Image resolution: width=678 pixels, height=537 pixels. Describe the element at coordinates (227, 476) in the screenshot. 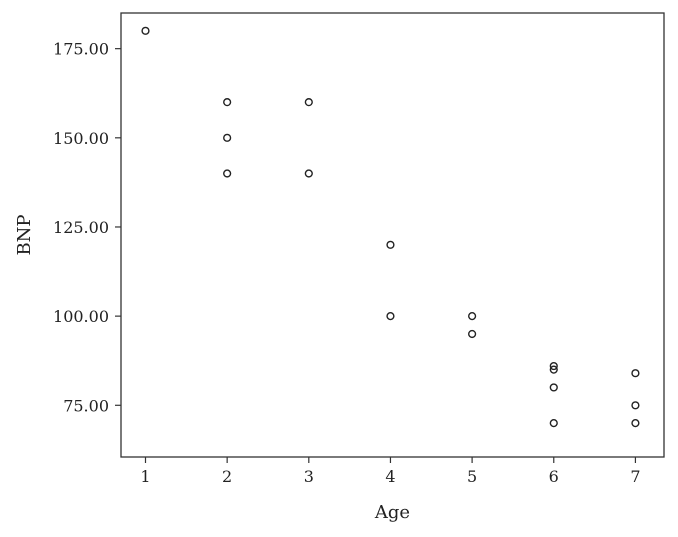

I see `x-tick-label: 2` at that location.